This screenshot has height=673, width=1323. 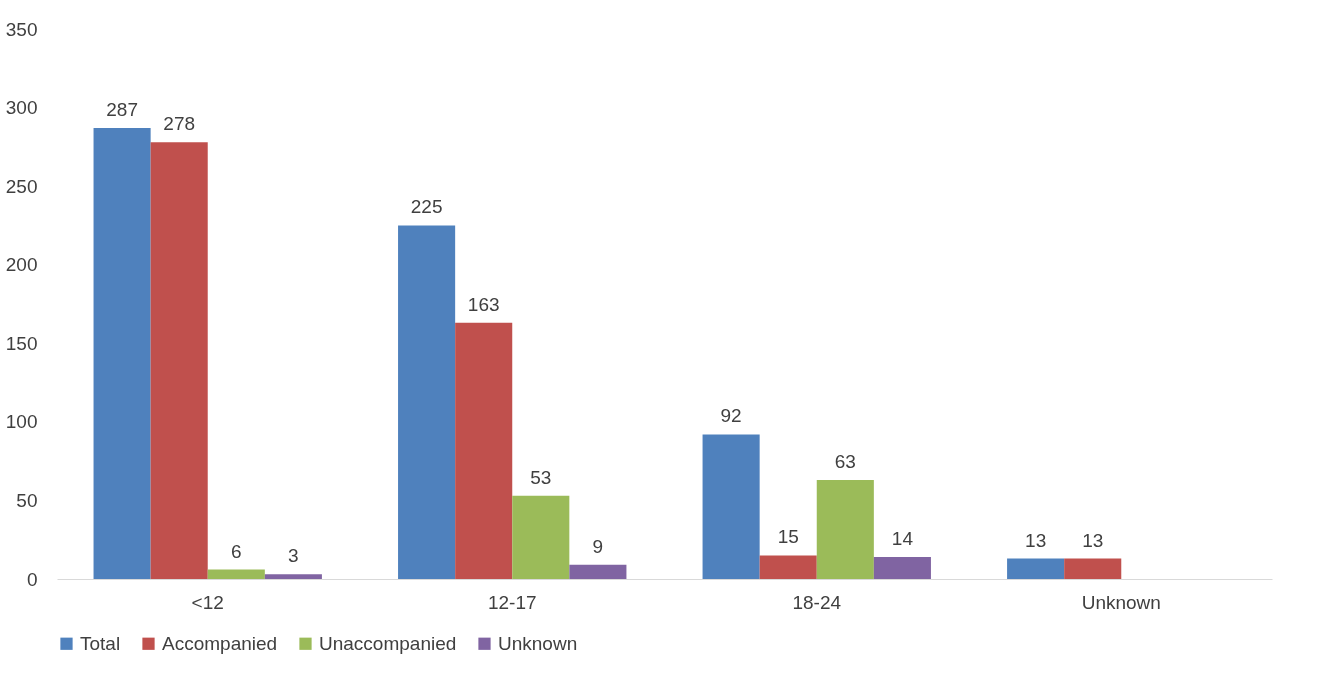 I want to click on data-label: 15, so click(x=788, y=537).